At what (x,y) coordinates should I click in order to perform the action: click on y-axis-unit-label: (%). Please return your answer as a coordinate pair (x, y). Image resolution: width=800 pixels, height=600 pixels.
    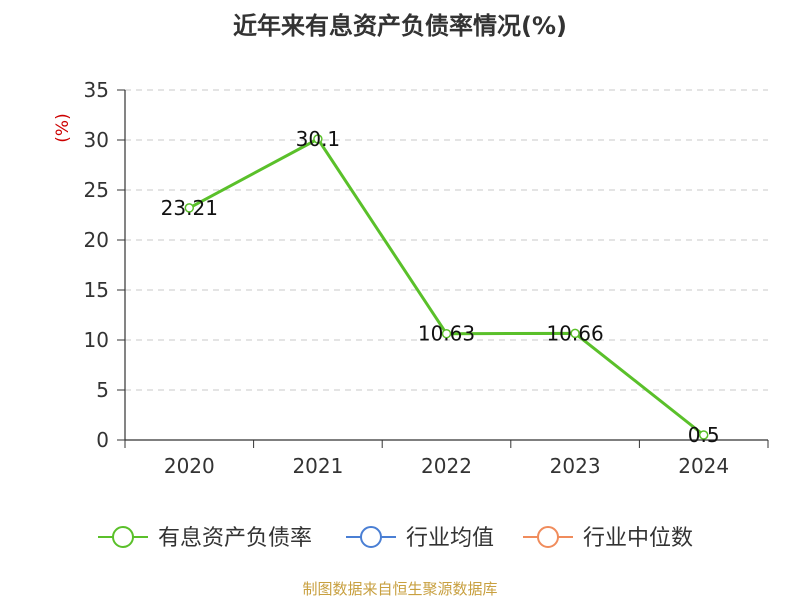
    Looking at the image, I should click on (63, 127).